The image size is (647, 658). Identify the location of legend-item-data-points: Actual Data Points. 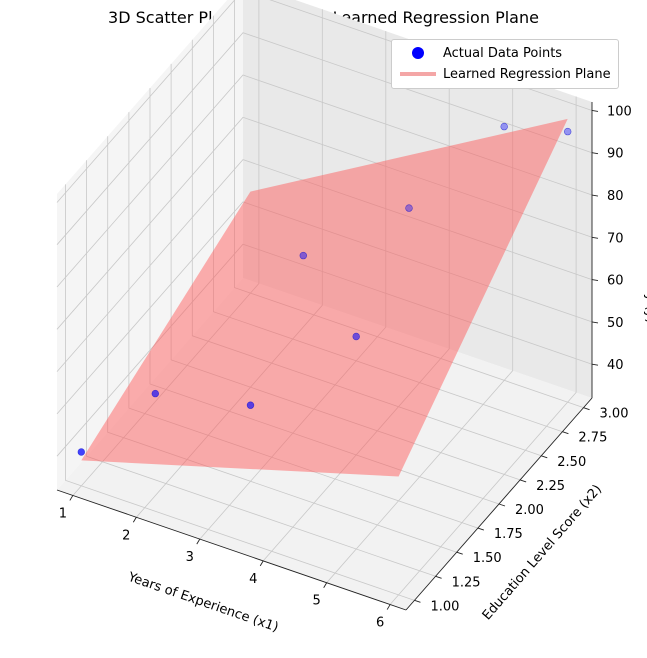
(481, 53).